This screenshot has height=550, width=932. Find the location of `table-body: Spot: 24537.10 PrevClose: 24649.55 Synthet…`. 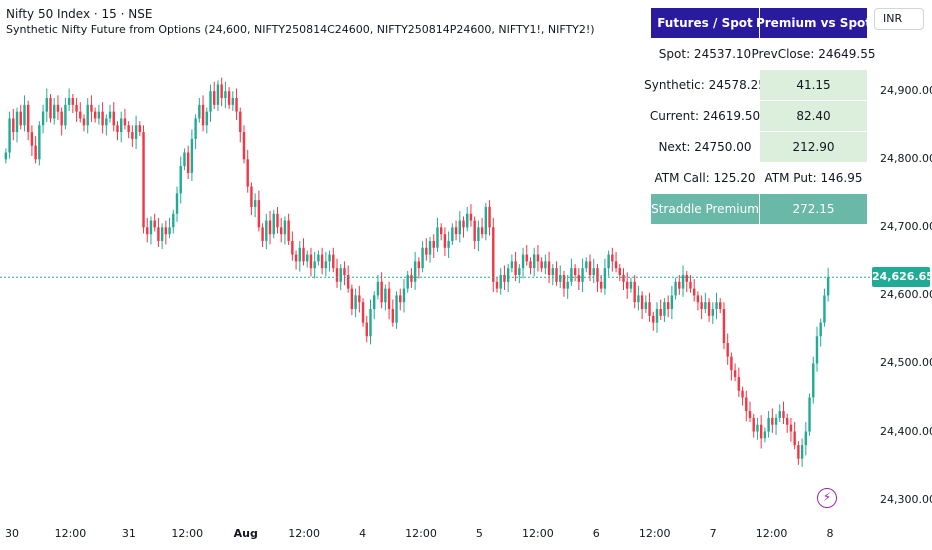

table-body: Spot: 24537.10 PrevClose: 24649.55 Synthet… is located at coordinates (760, 132).